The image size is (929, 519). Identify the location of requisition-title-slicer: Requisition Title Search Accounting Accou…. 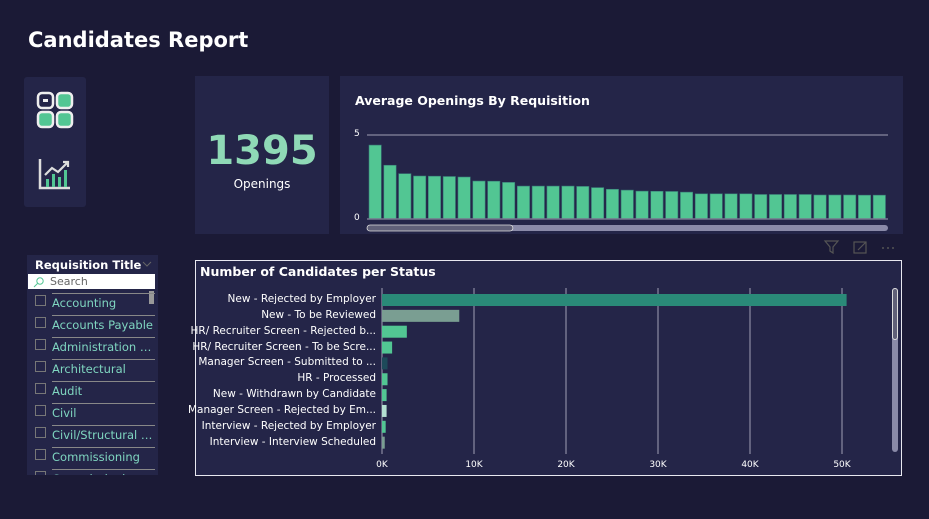
(92, 365).